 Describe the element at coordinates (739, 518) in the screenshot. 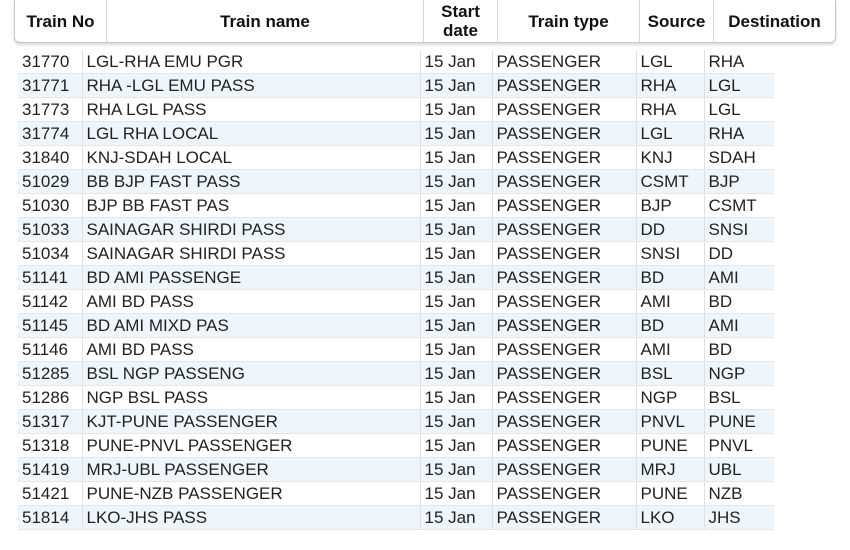

I see `destination-station-link: JHS` at that location.